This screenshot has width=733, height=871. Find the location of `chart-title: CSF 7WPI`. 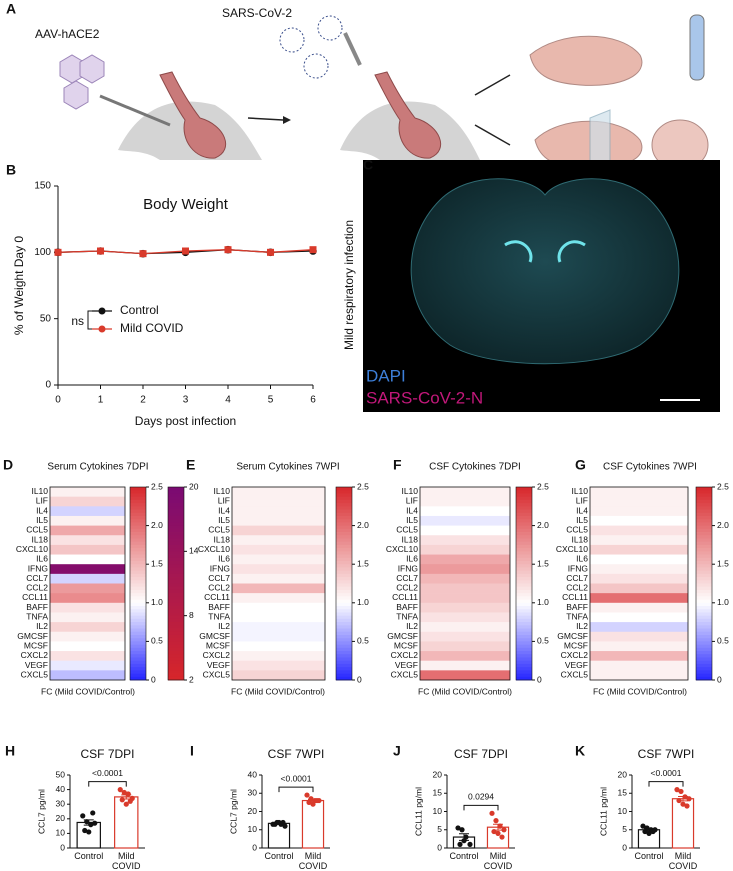

chart-title: CSF 7WPI is located at coordinates (666, 754).